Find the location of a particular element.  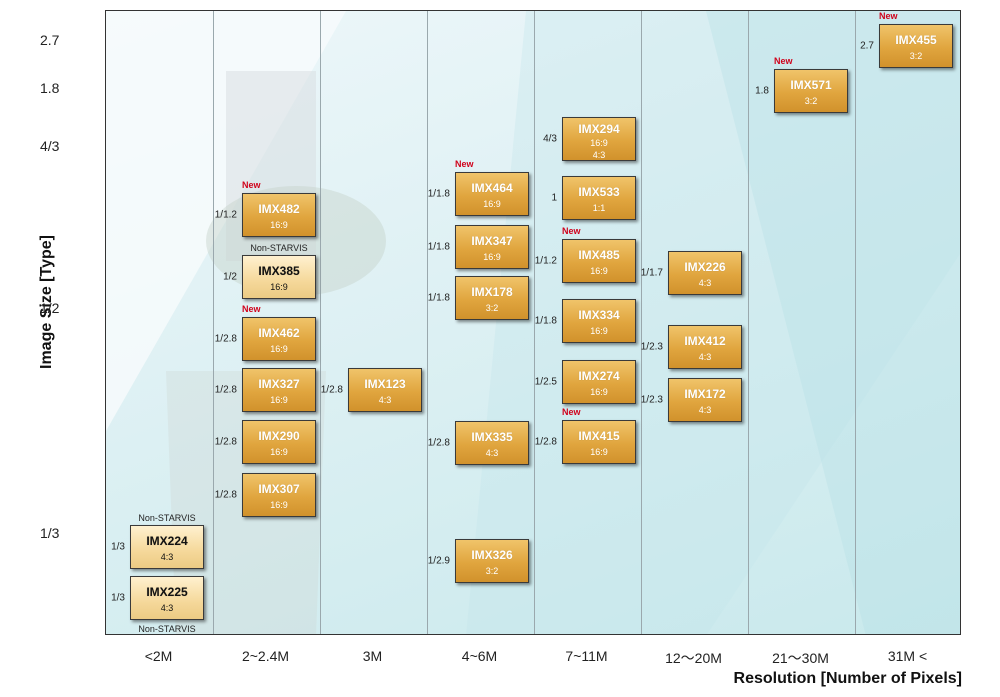

y-tick-label: 1/2 is located at coordinates (50, 308).